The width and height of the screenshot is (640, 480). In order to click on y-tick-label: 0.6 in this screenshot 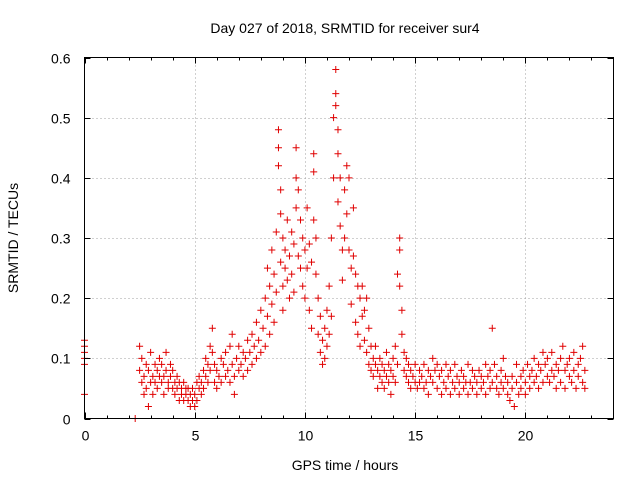, I will do `click(61, 59)`.